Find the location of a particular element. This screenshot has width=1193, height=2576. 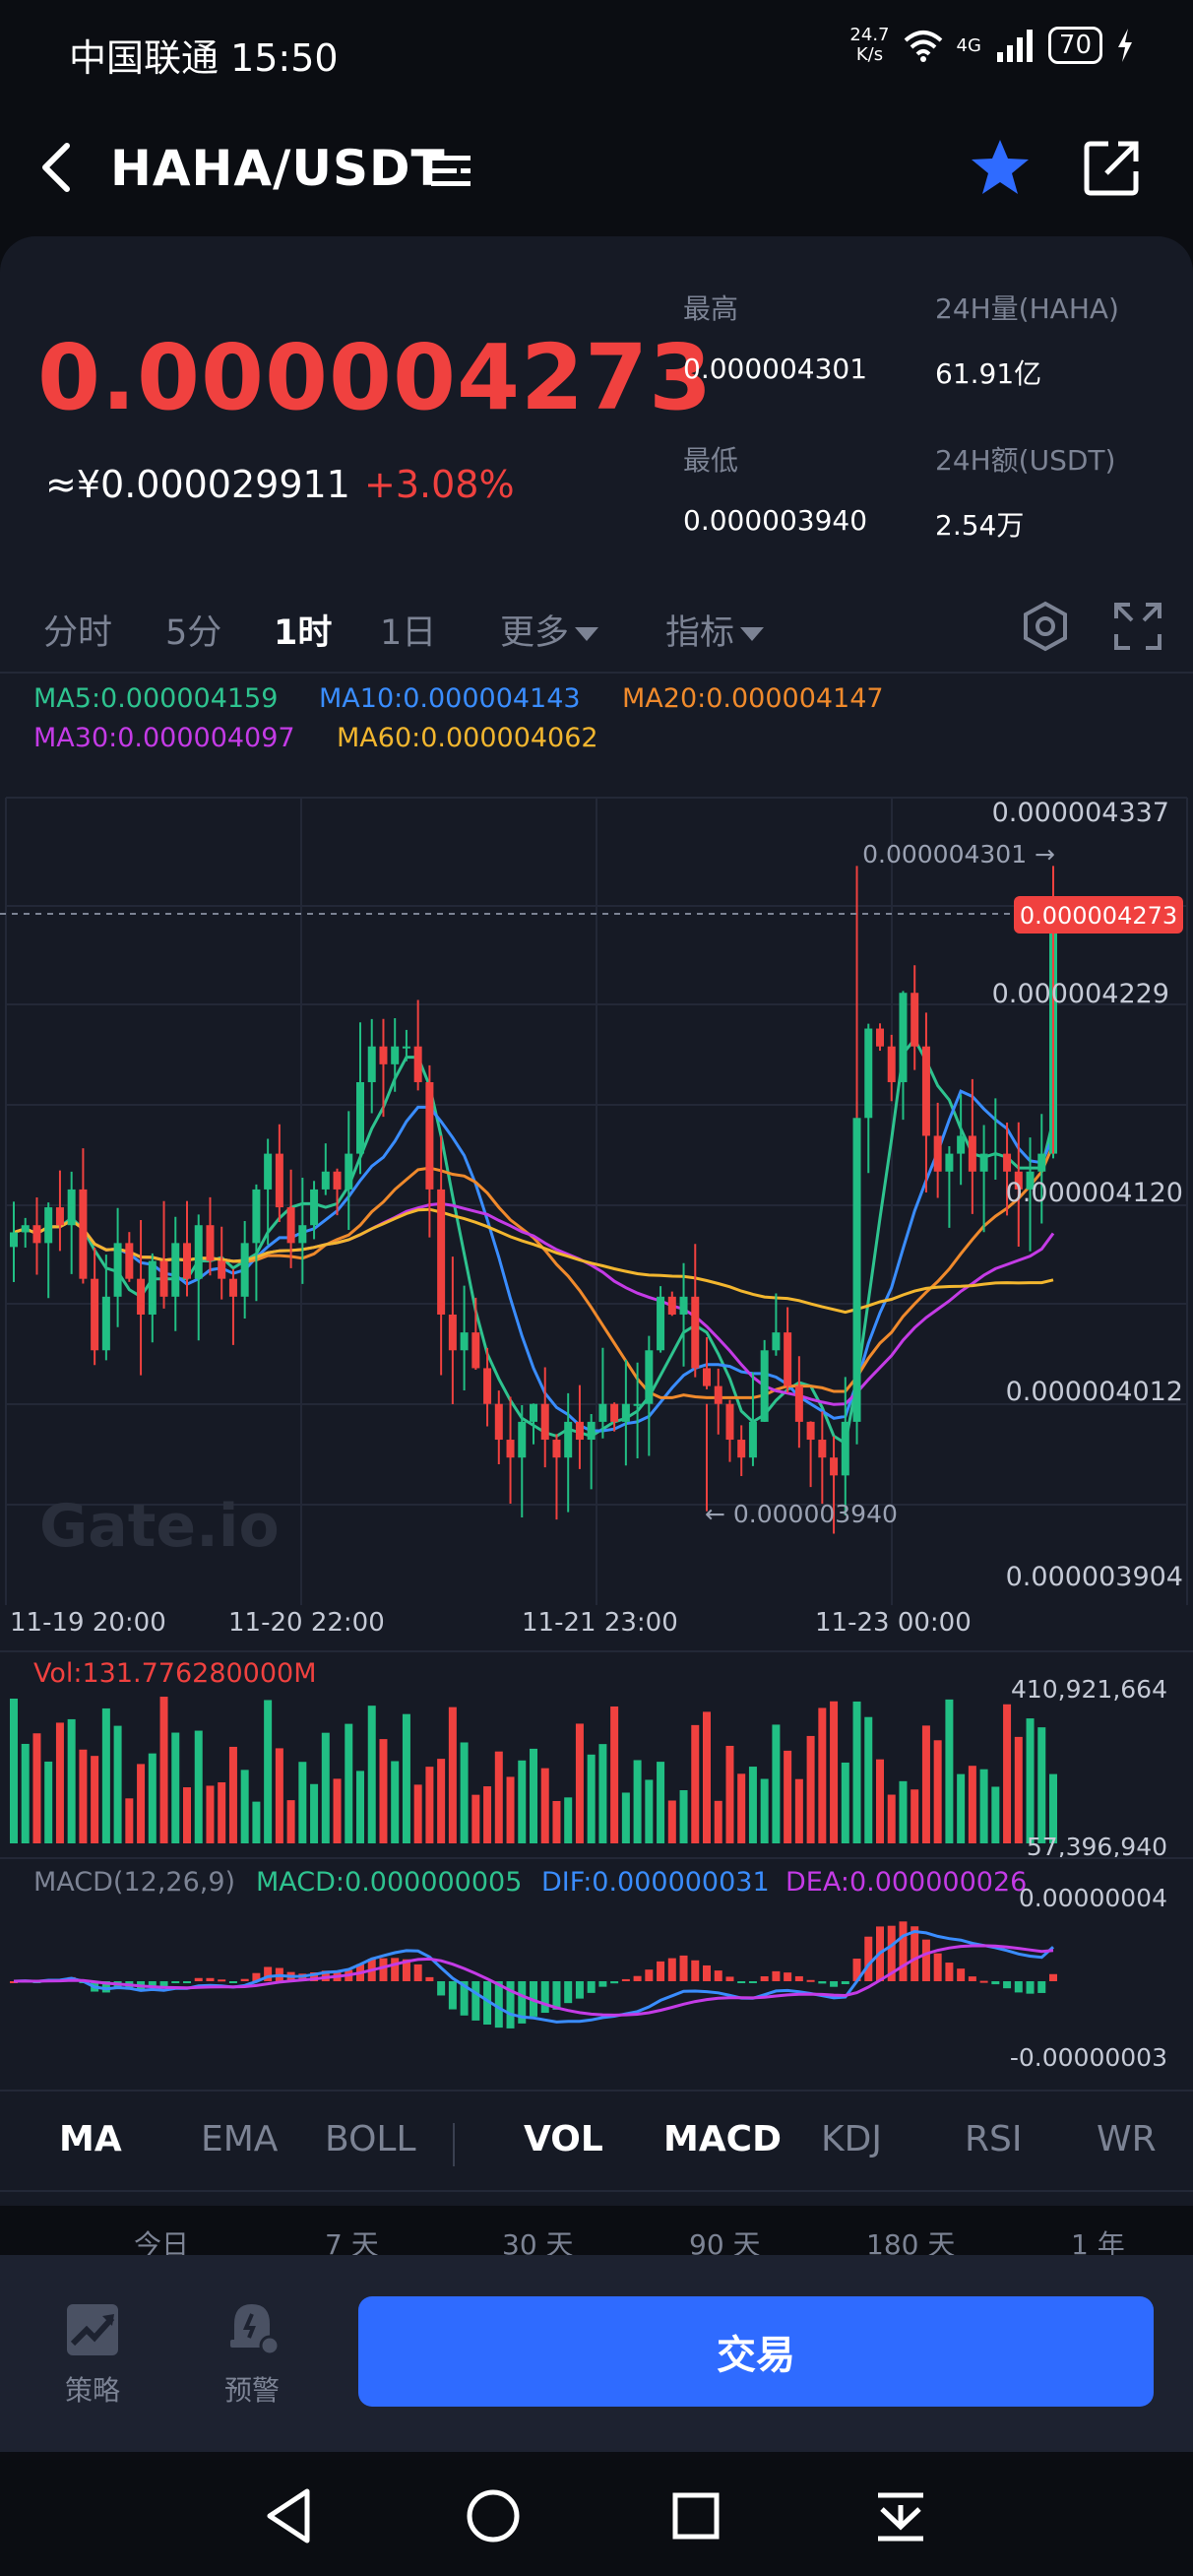

pair-title: HAHA/USDT is located at coordinates (278, 168).